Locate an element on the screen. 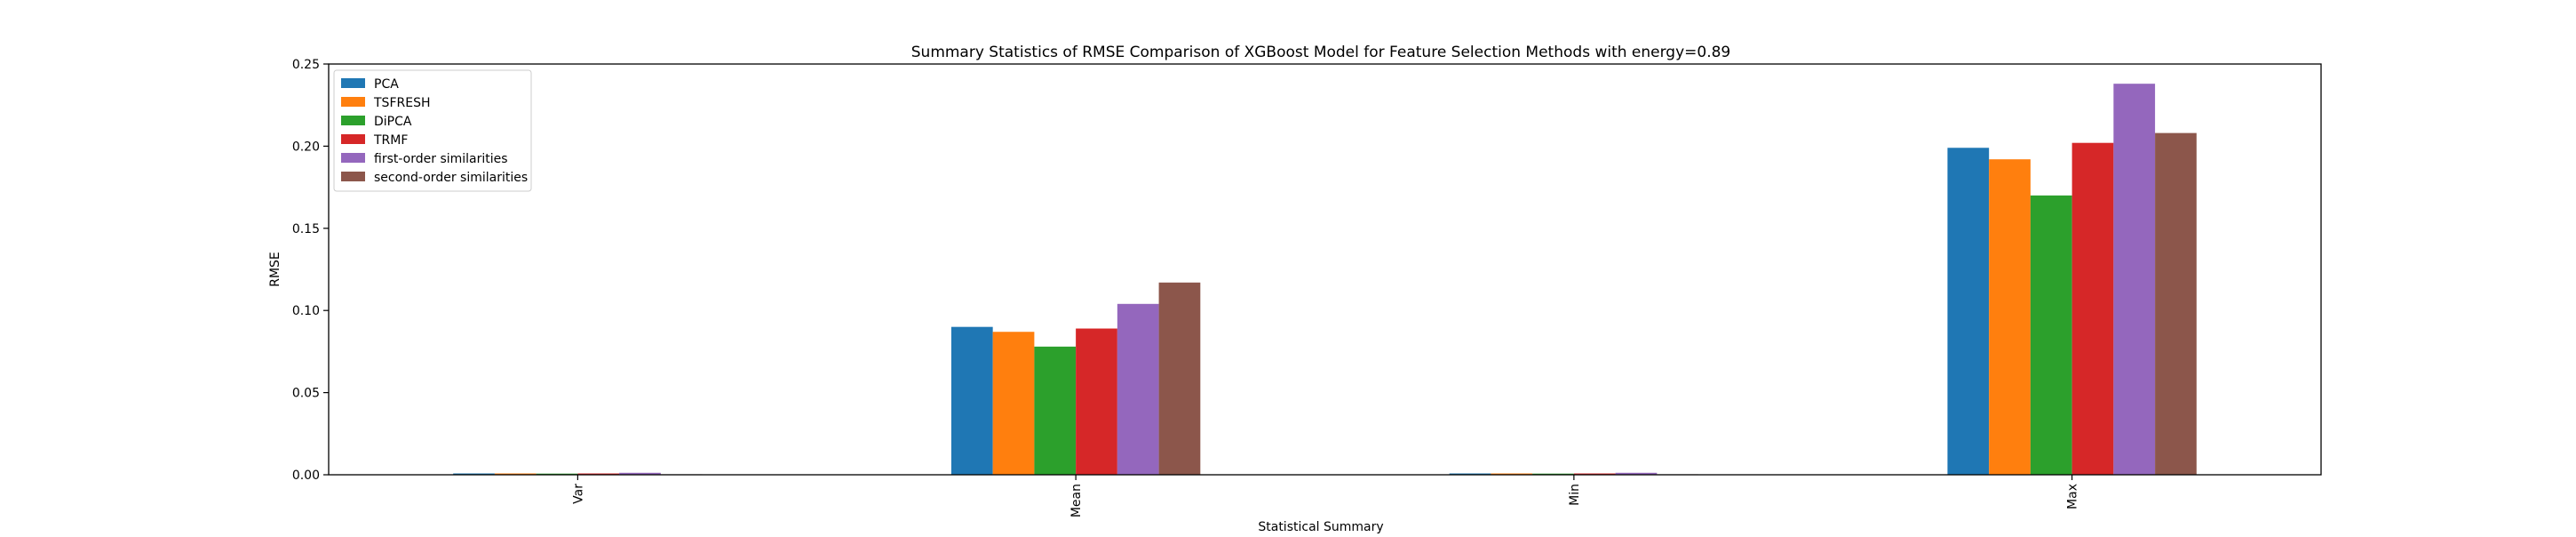  y-tick-label: 0.25 is located at coordinates (306, 65).